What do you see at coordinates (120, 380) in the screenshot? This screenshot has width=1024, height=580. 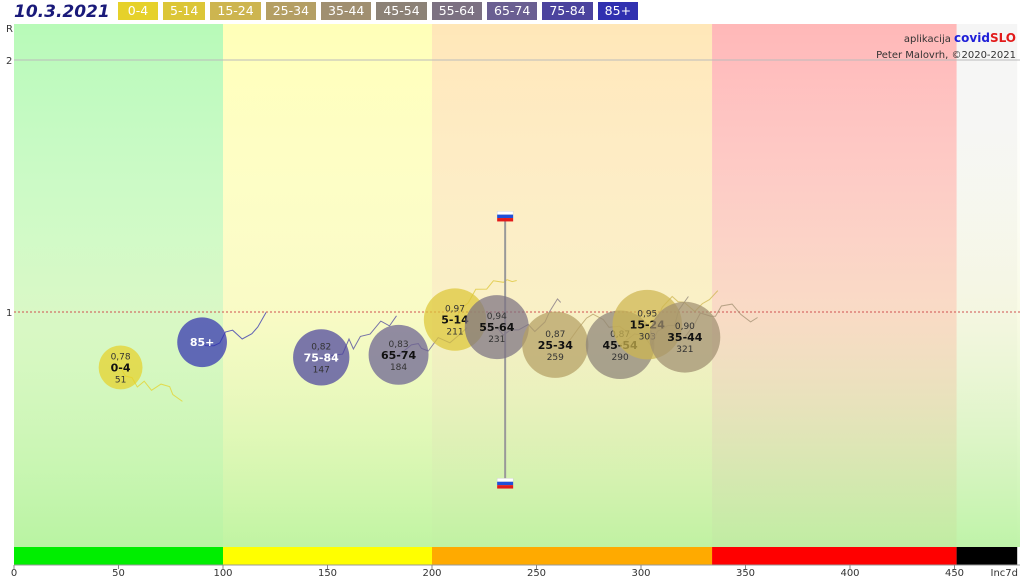 I see `bubble-inc-0-4: 51` at bounding box center [120, 380].